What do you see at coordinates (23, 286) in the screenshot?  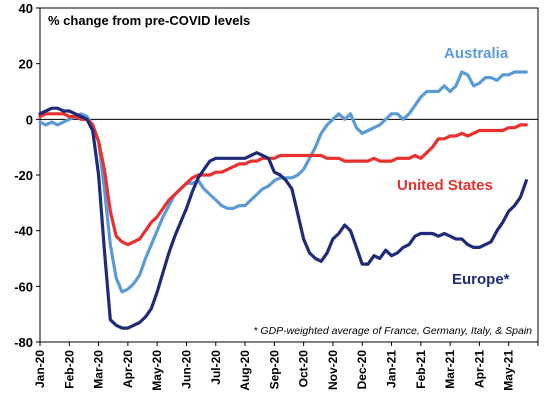 I see `y-tick-label: -60` at bounding box center [23, 286].